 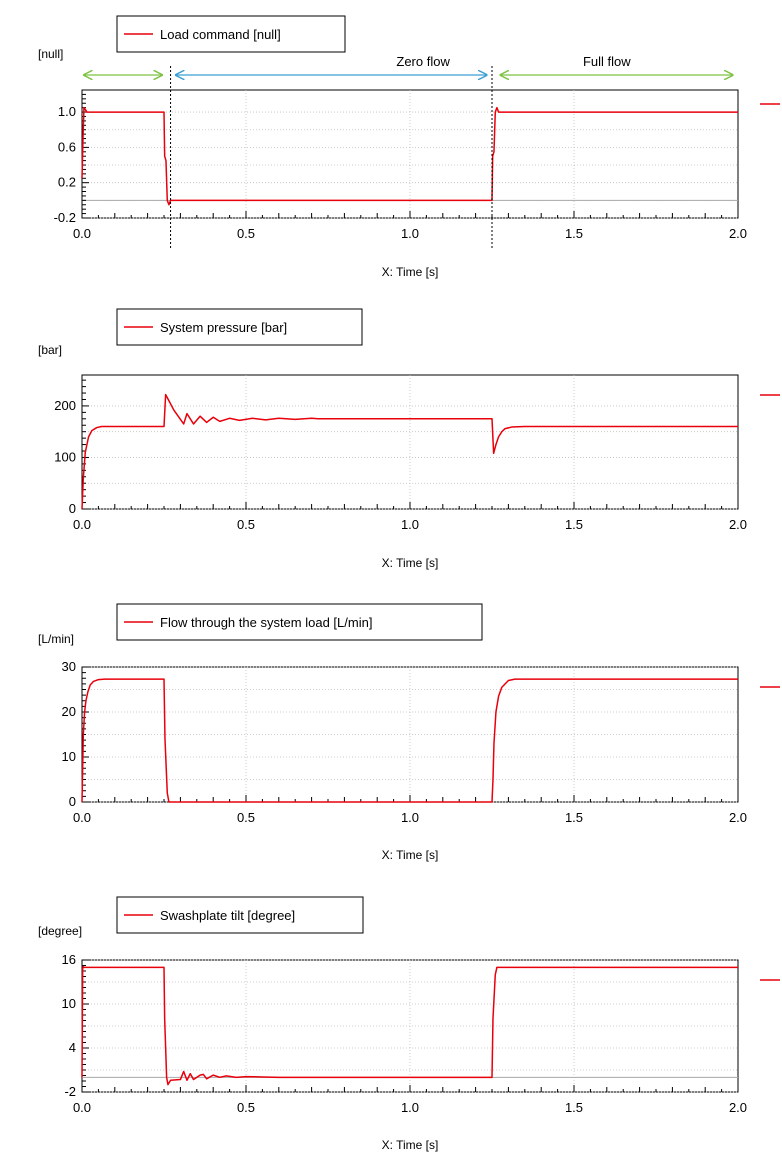 I want to click on legend-label: System pressure [bar], so click(x=223, y=327).